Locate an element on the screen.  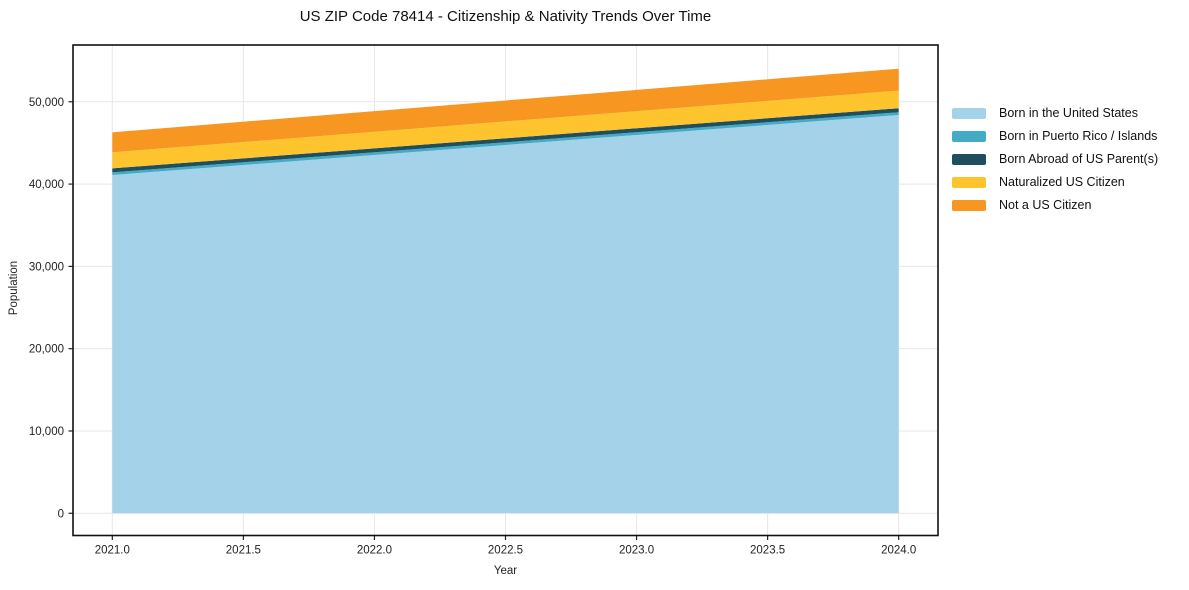
legend-item-label: Born in the United States is located at coordinates (1068, 113).